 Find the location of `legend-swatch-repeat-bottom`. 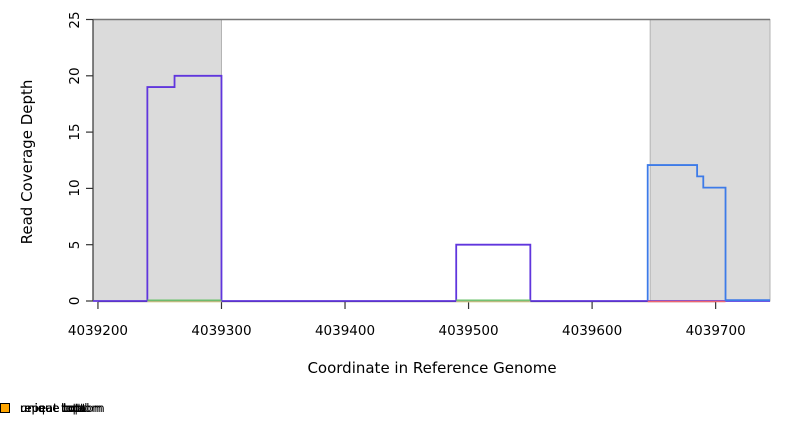

legend-swatch-repeat-bottom is located at coordinates (5, 408).